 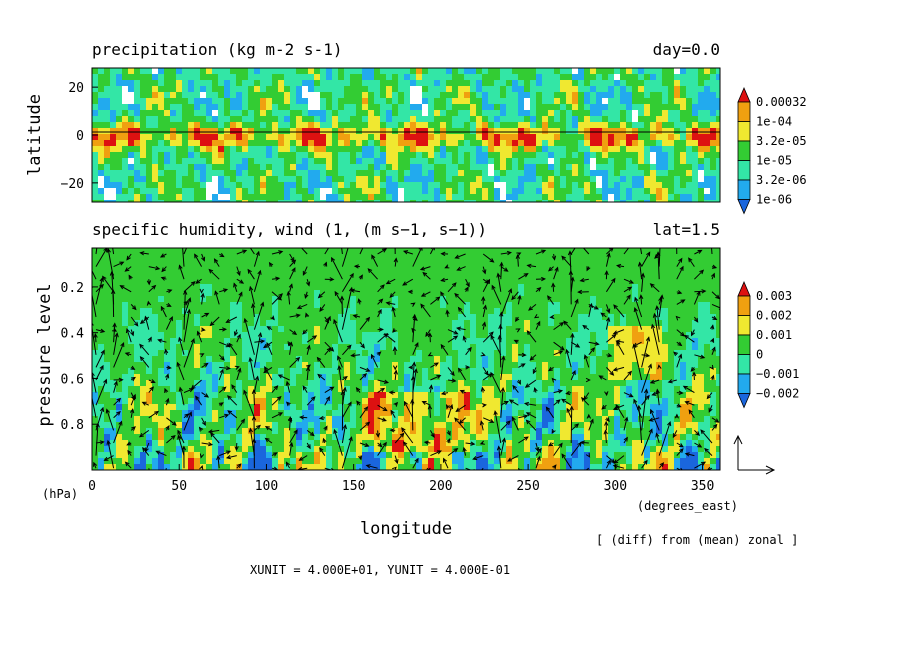 I want to click on legend-level-label: 3.2e-05, so click(x=781, y=141).